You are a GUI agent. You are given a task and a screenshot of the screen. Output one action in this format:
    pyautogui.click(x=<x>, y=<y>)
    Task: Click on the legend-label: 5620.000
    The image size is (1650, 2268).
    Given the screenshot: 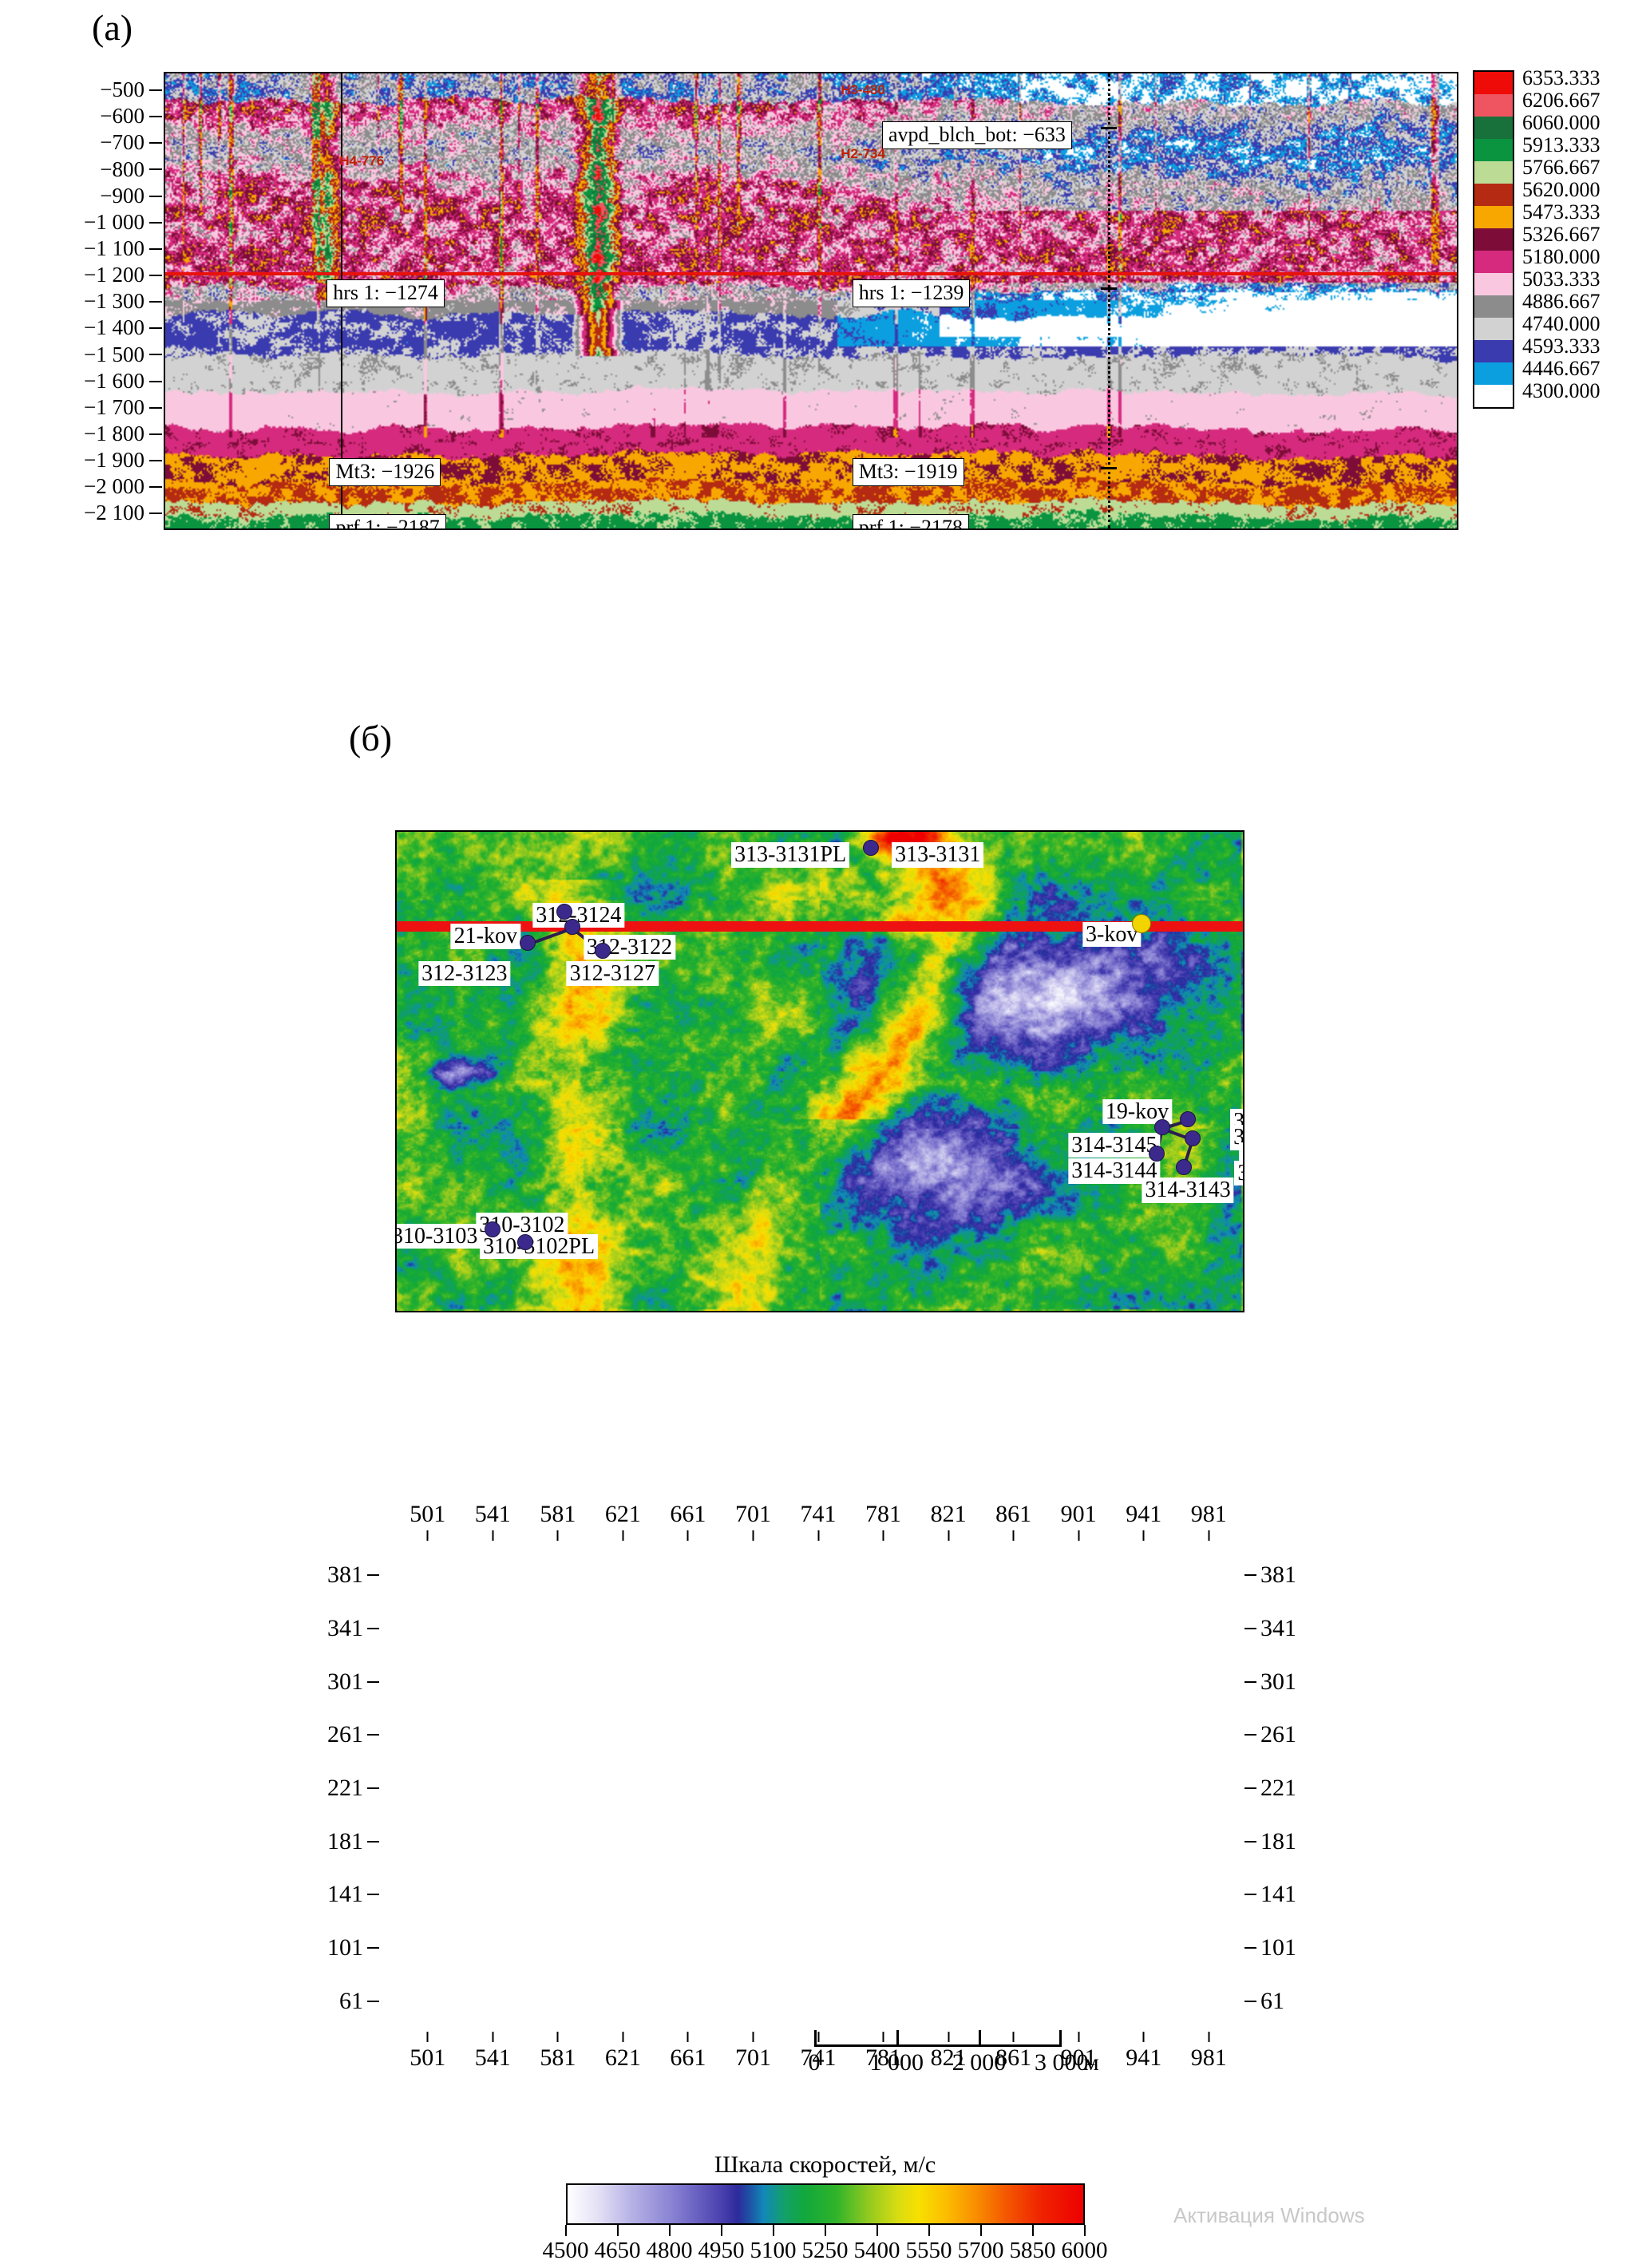 What is the action you would take?
    pyautogui.click(x=1561, y=189)
    